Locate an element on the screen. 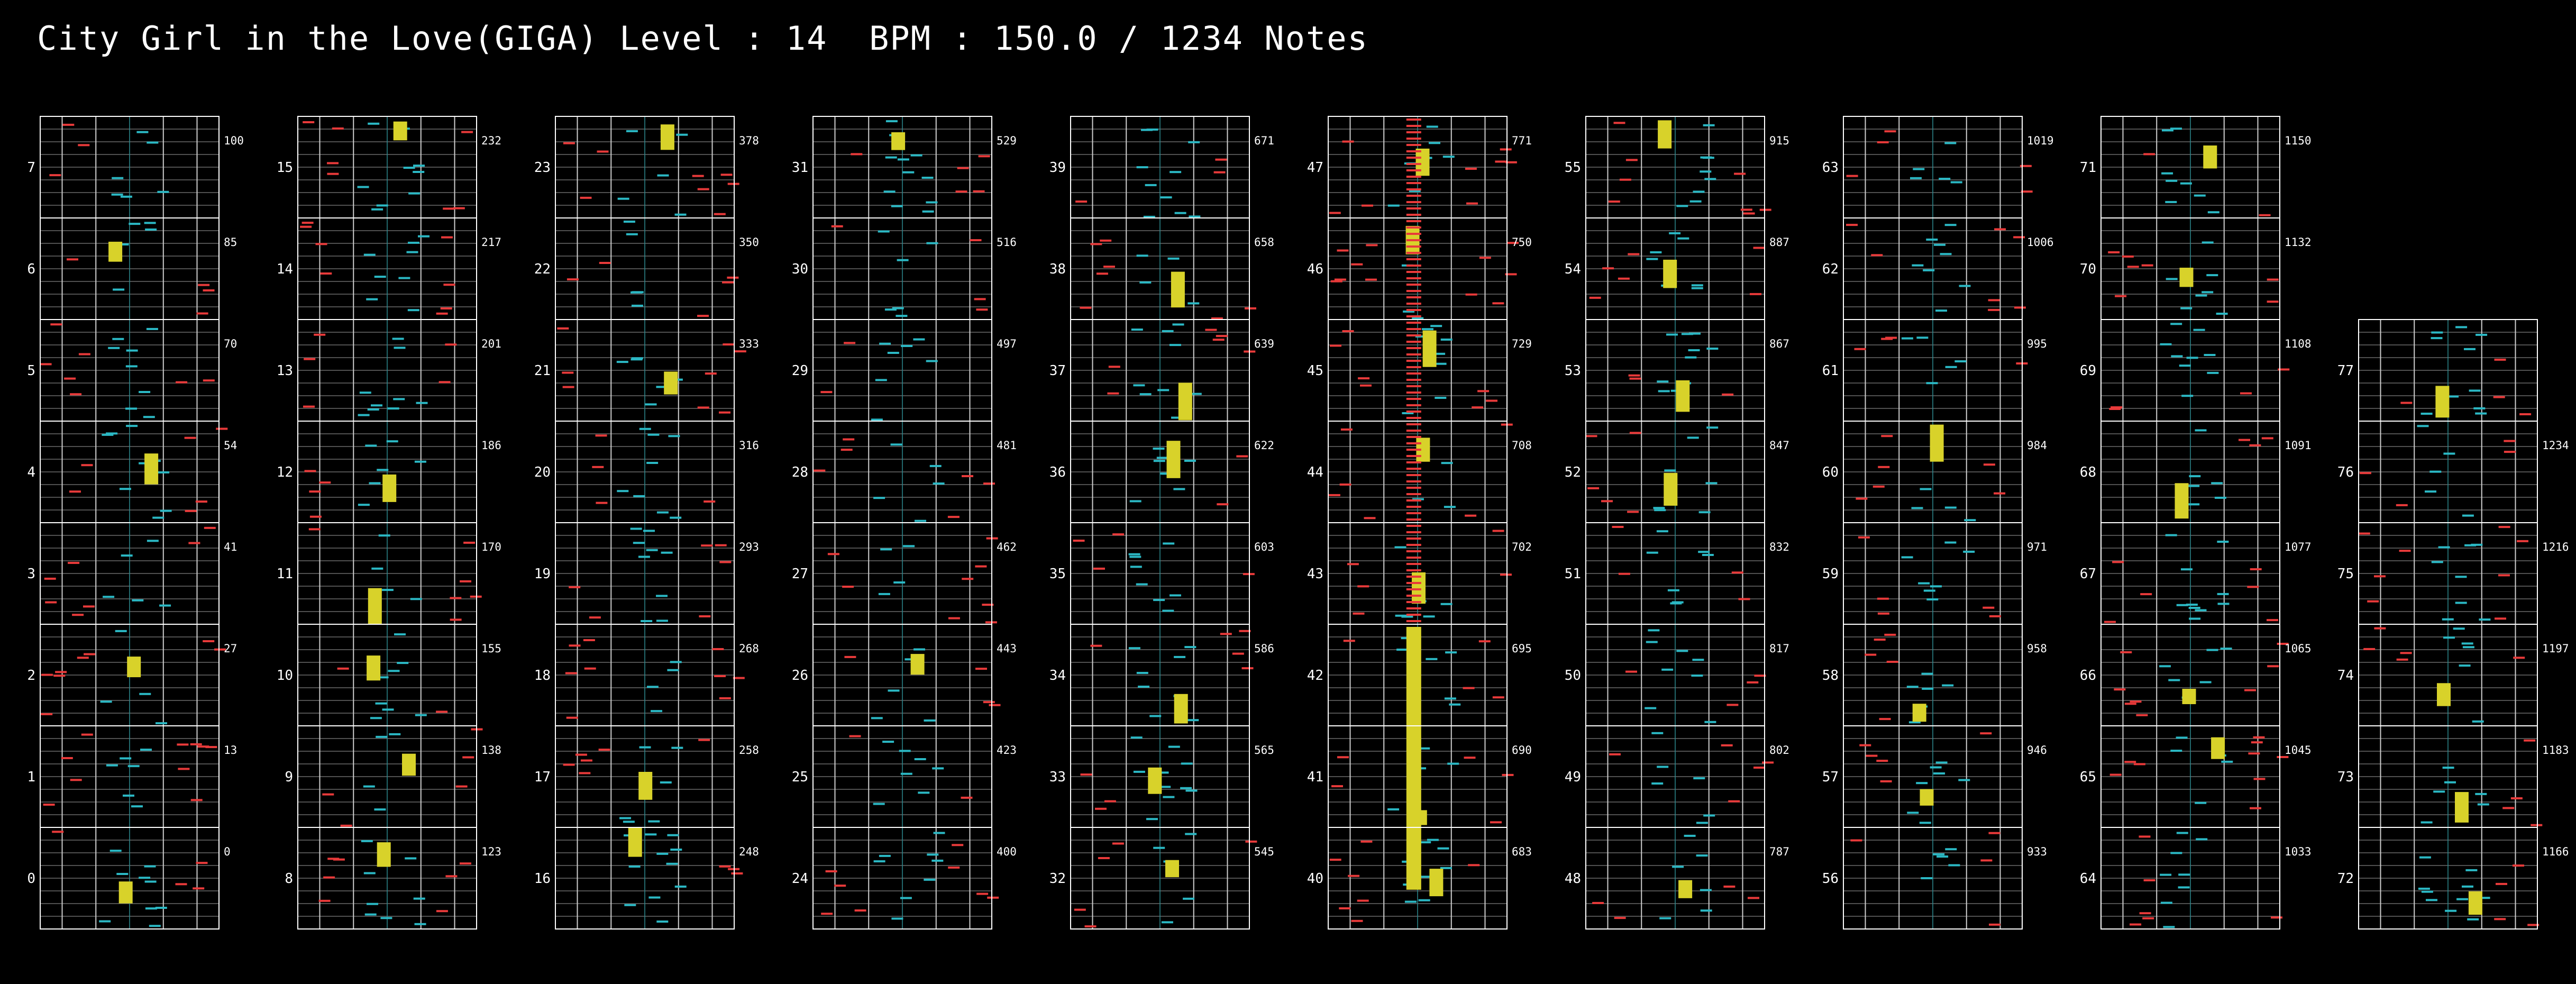 The width and height of the screenshot is (2576, 984). note-count: 350 is located at coordinates (749, 242).